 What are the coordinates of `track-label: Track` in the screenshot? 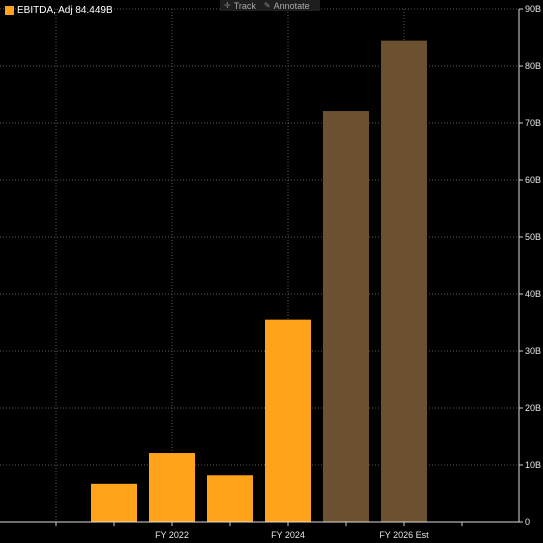 It's located at (244, 5).